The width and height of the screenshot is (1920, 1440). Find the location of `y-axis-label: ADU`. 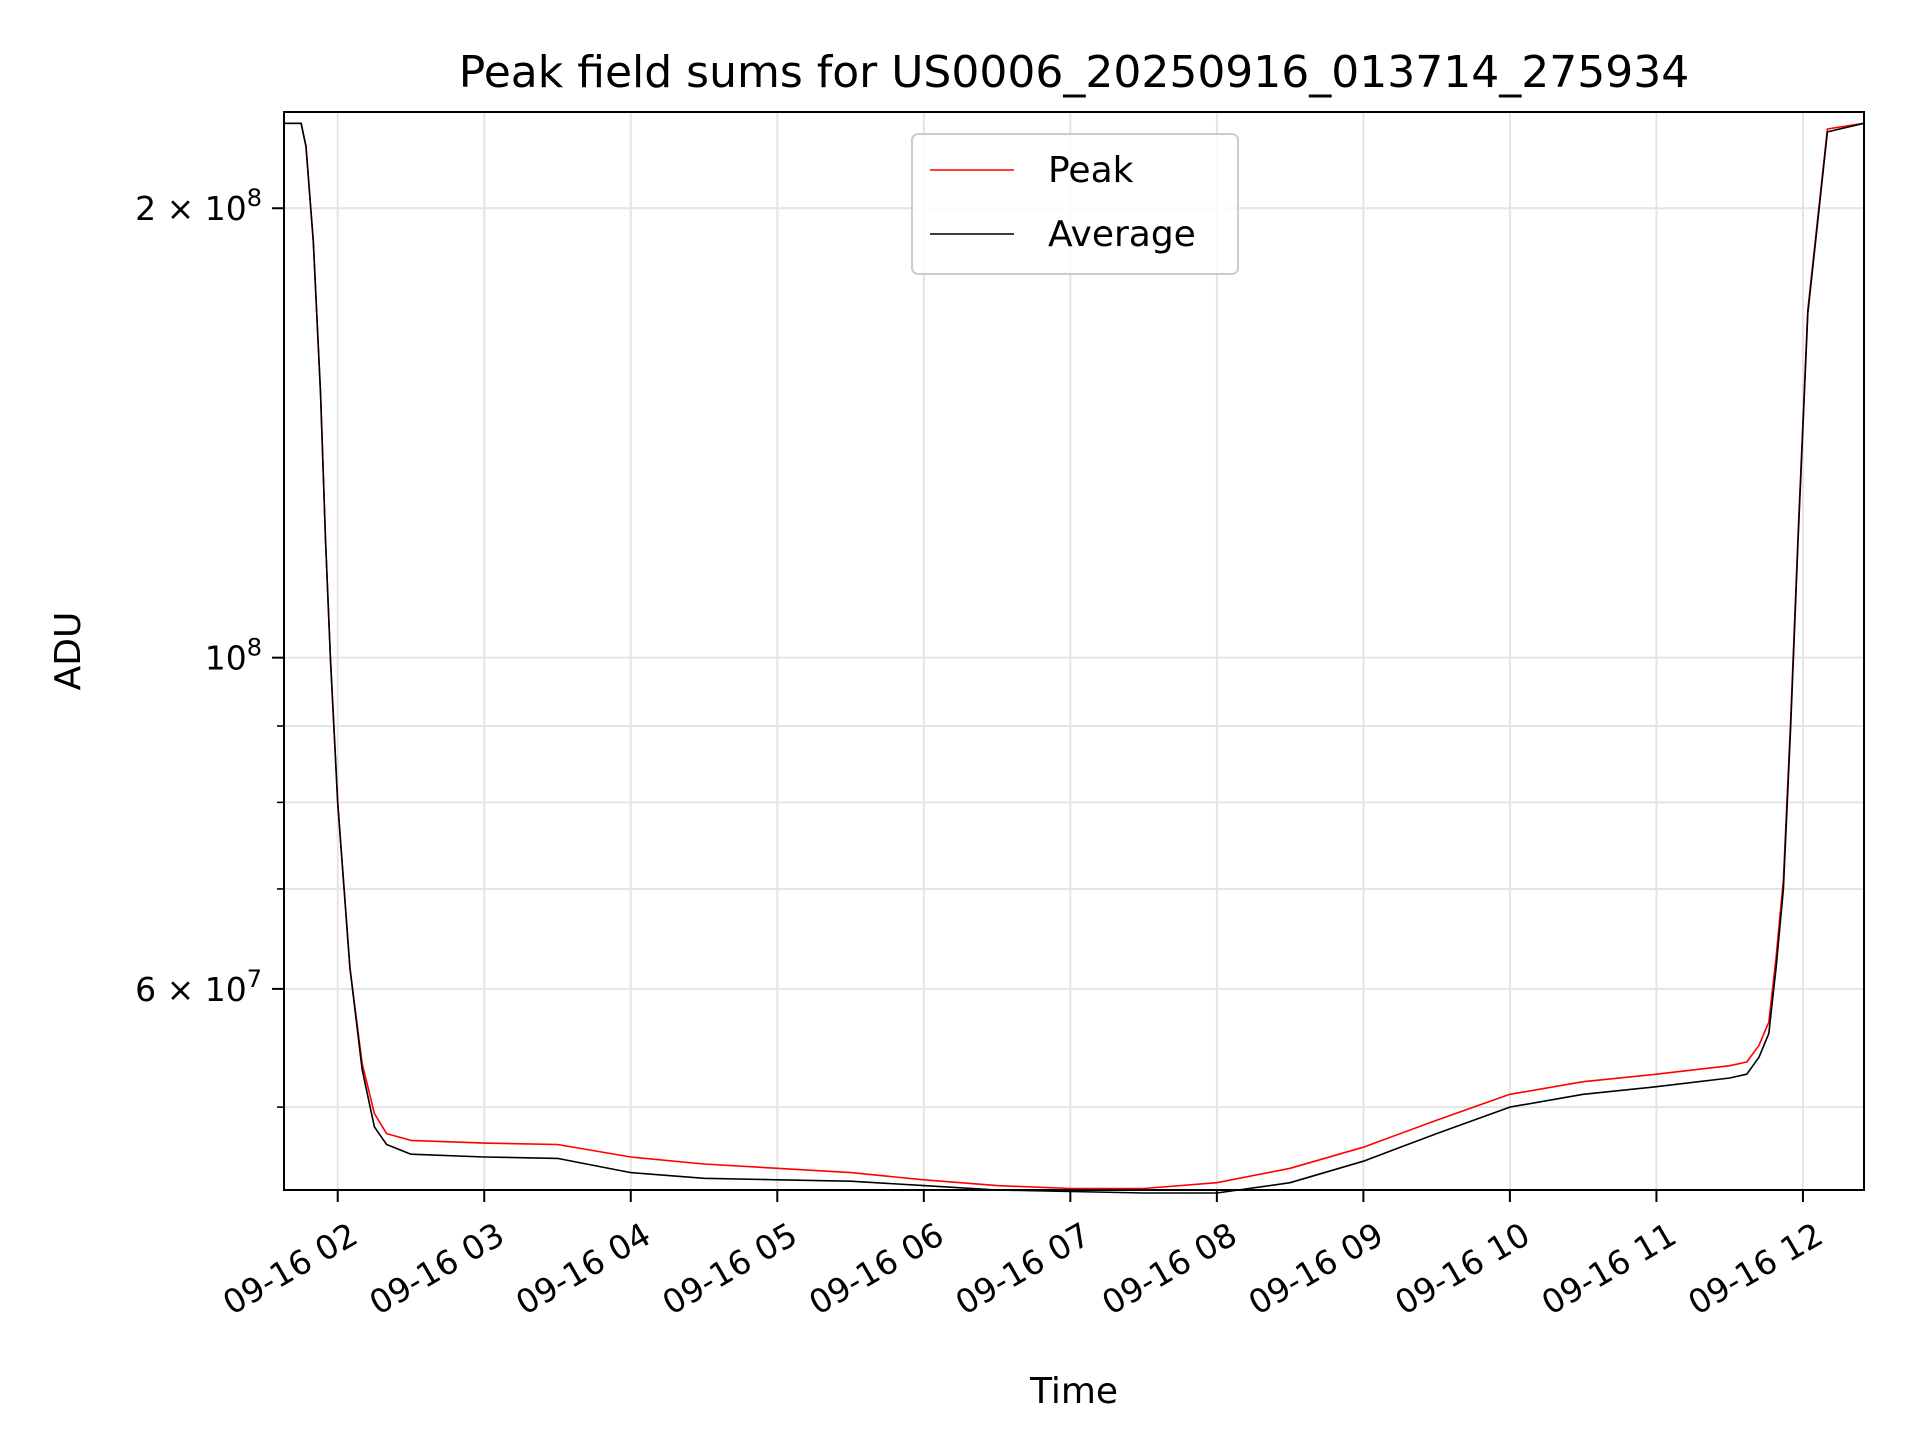

y-axis-label: ADU is located at coordinates (68, 651).